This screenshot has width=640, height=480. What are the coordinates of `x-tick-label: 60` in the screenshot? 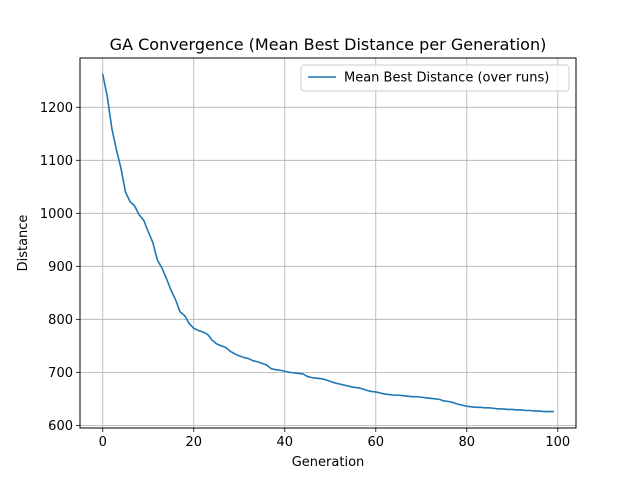 It's located at (376, 442).